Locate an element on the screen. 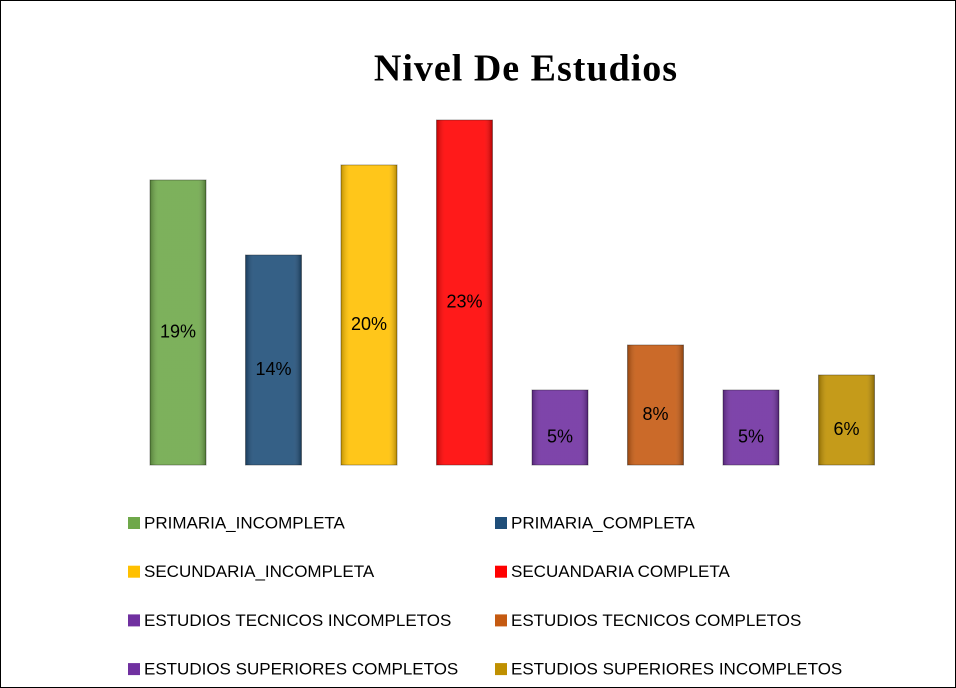 The height and width of the screenshot is (688, 956). data-label: 20% is located at coordinates (369, 324).